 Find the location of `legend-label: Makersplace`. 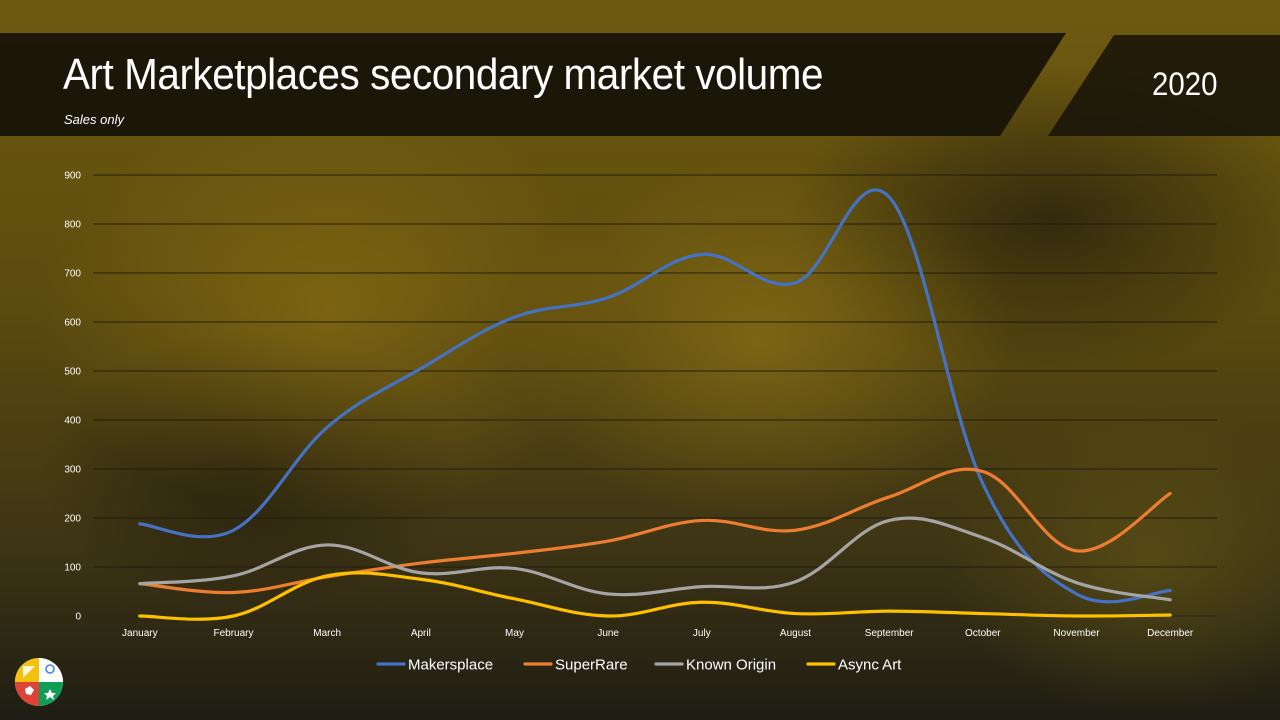

legend-label: Makersplace is located at coordinates (450, 665).